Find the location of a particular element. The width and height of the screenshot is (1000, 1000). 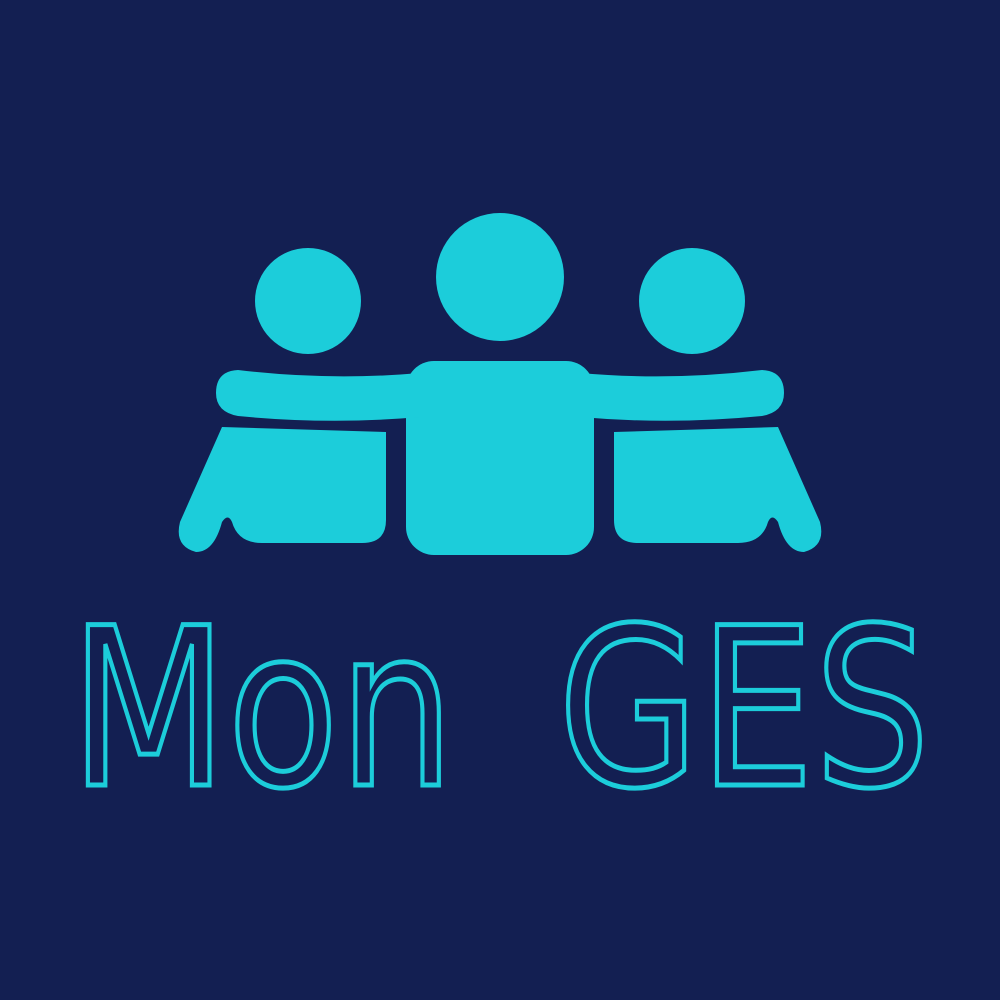

wordmark-ges: GES is located at coordinates (744, 700).